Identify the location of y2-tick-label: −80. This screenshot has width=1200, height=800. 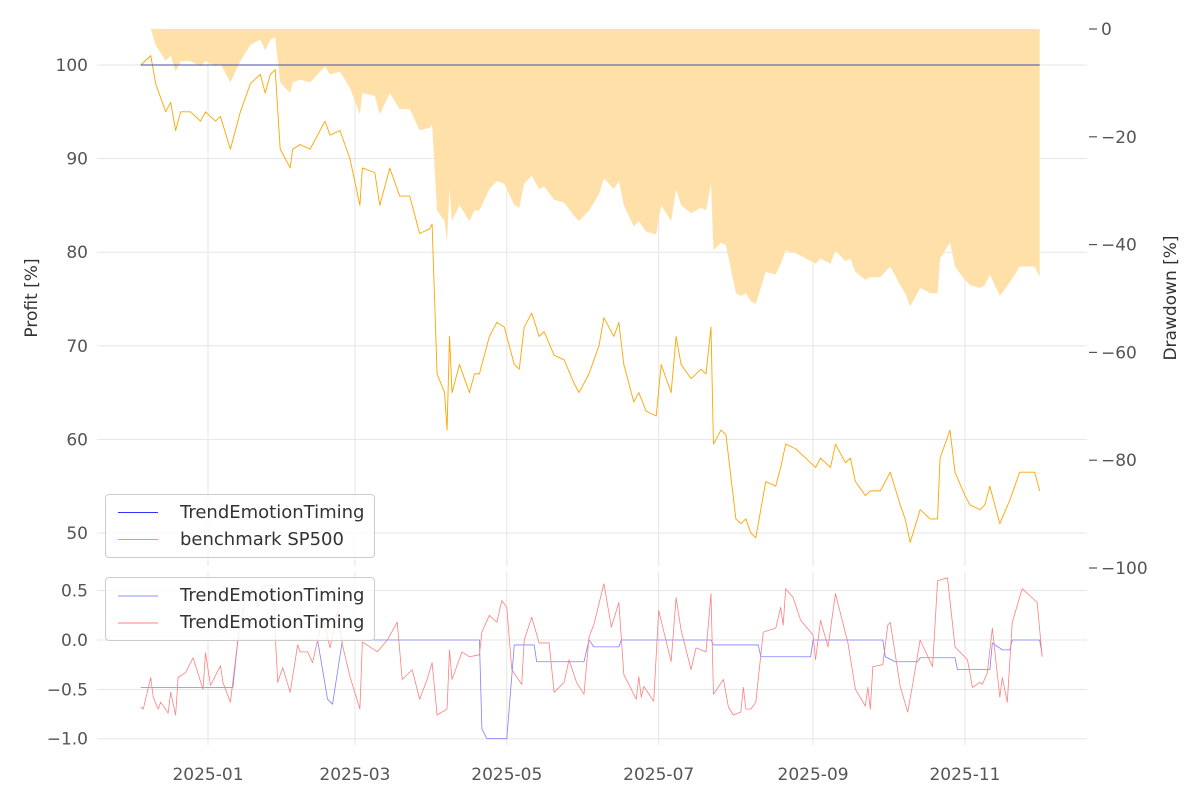
(1119, 461).